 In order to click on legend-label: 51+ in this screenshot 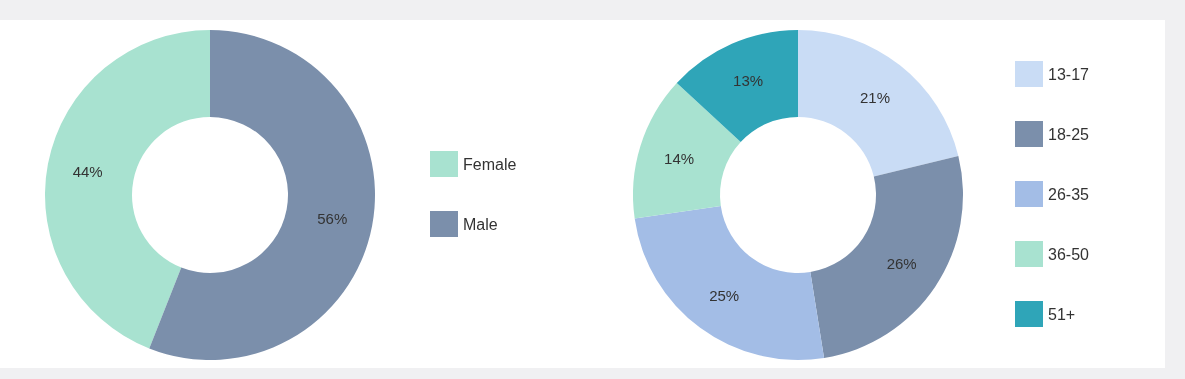, I will do `click(1062, 314)`.